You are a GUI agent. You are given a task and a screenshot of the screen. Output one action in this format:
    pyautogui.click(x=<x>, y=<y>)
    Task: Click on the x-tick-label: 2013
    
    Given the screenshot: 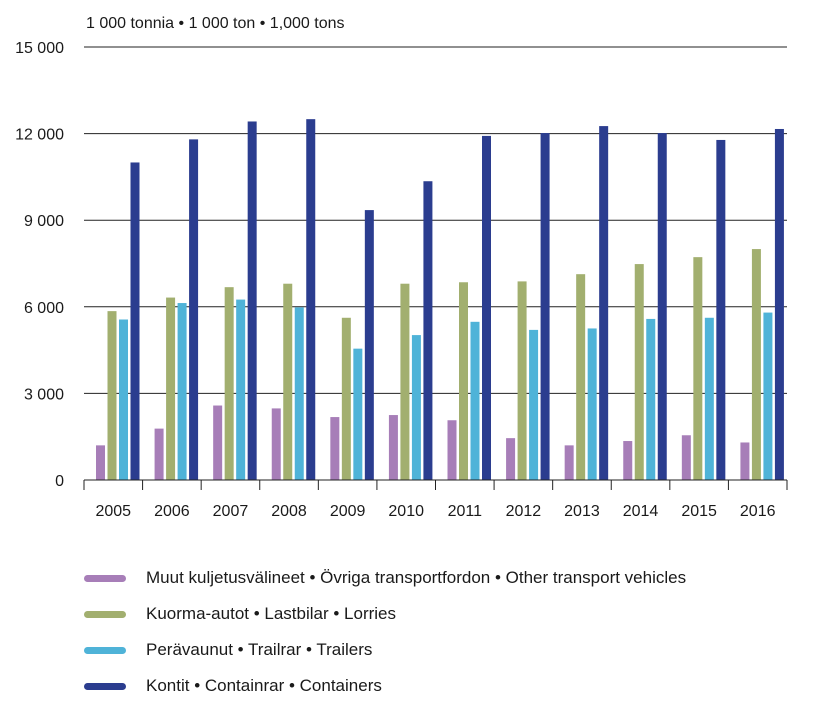 What is the action you would take?
    pyautogui.click(x=582, y=511)
    